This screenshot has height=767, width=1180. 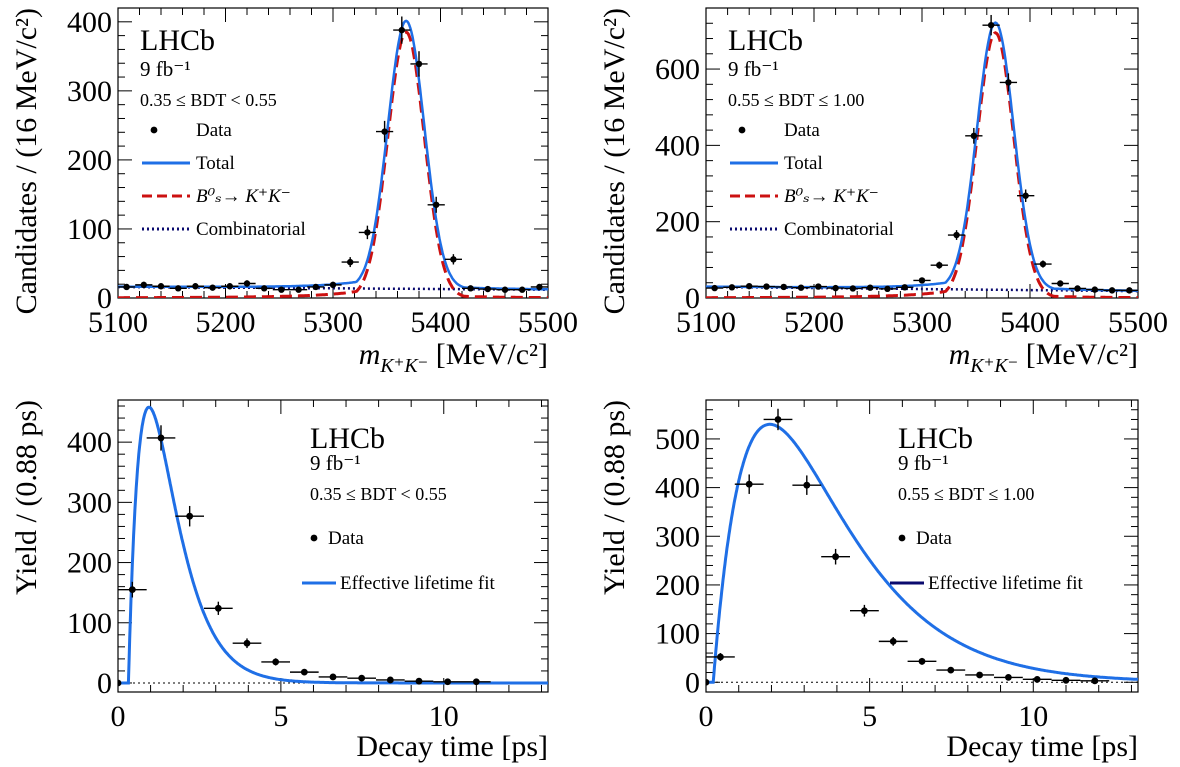 I want to click on x-axis-label-unit: [MeV/c²], so click(x=1078, y=354).